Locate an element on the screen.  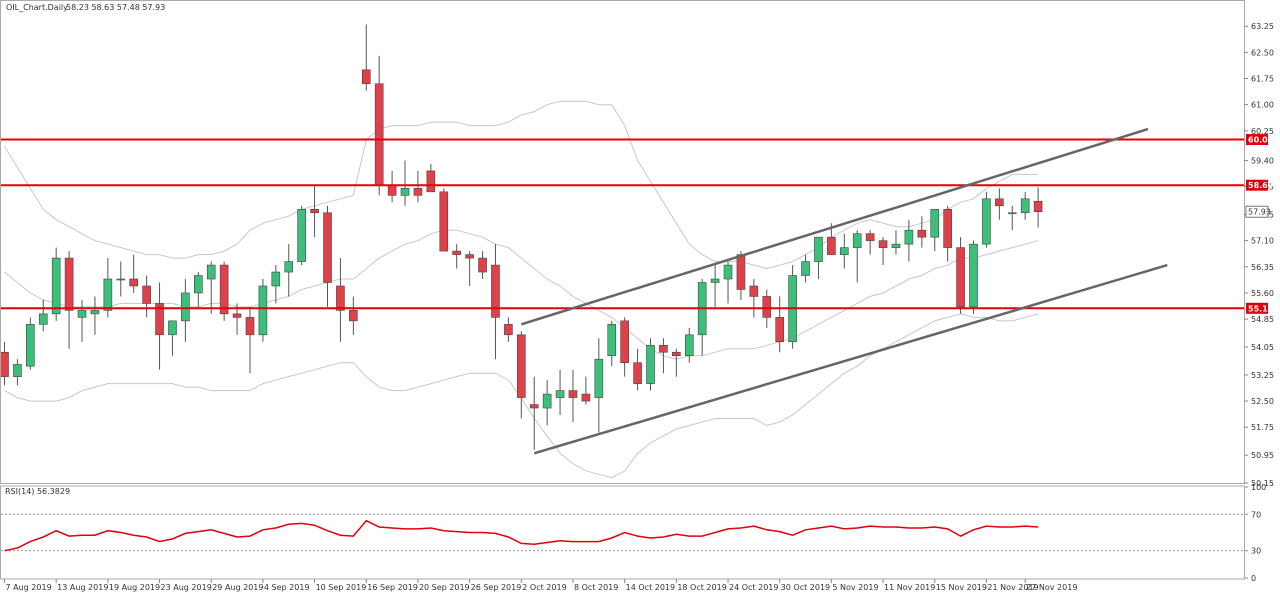
time-axis-label: 5 Nov 2019 is located at coordinates (855, 587).